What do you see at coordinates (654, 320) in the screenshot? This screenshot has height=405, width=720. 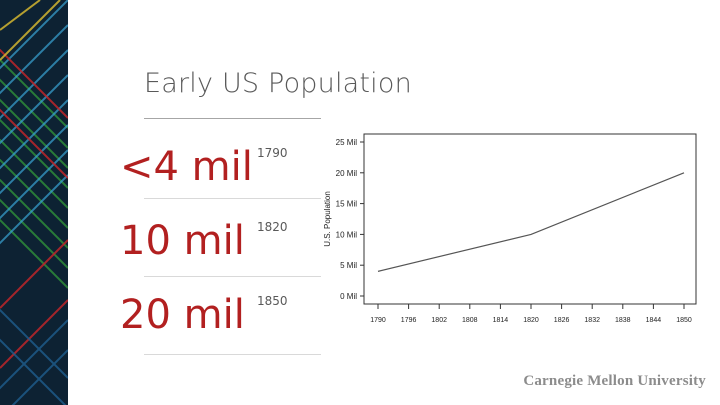 I see `x-tick-label: 1844` at bounding box center [654, 320].